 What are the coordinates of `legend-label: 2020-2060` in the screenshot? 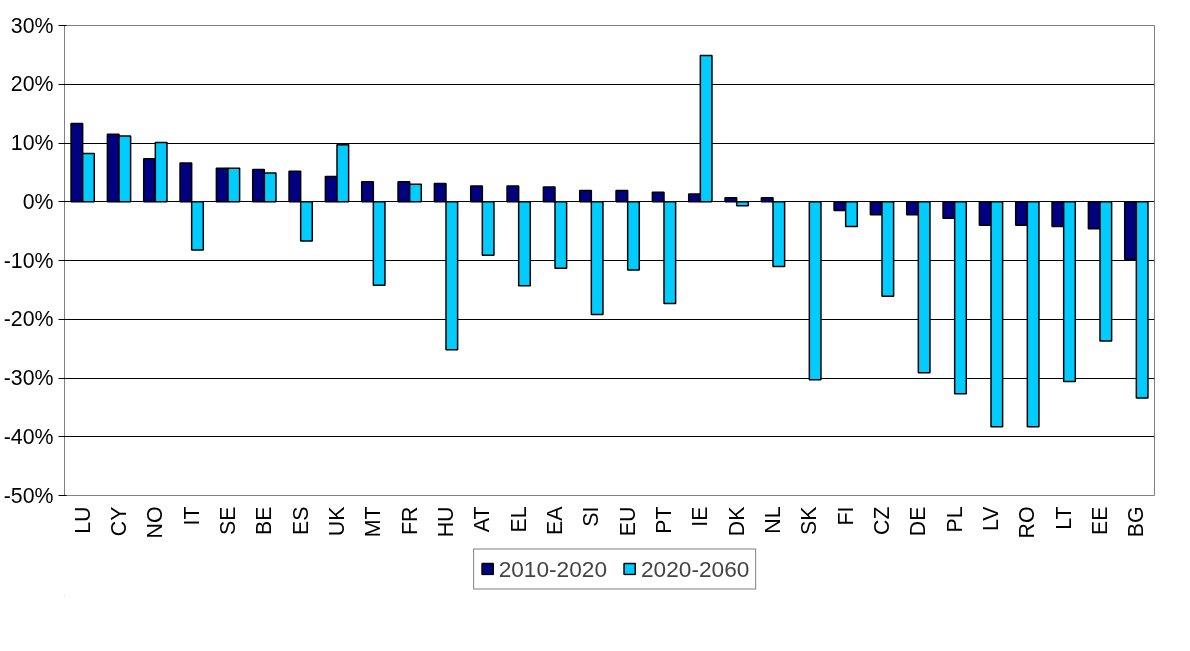 It's located at (695, 568).